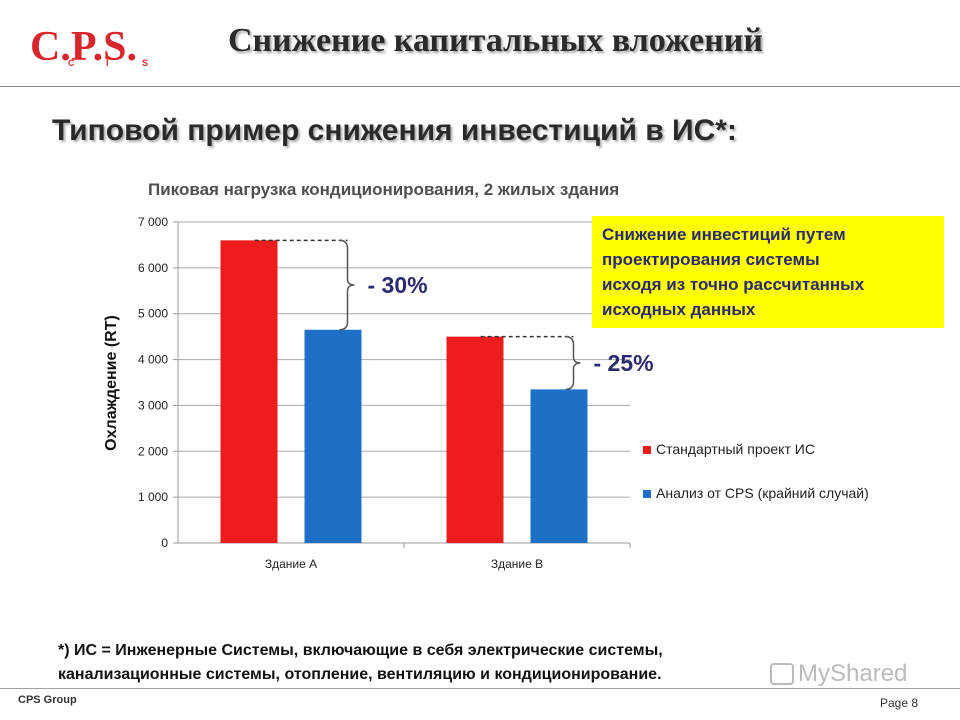 The image size is (960, 720). I want to click on y-tick-label: 7 000, so click(153, 222).